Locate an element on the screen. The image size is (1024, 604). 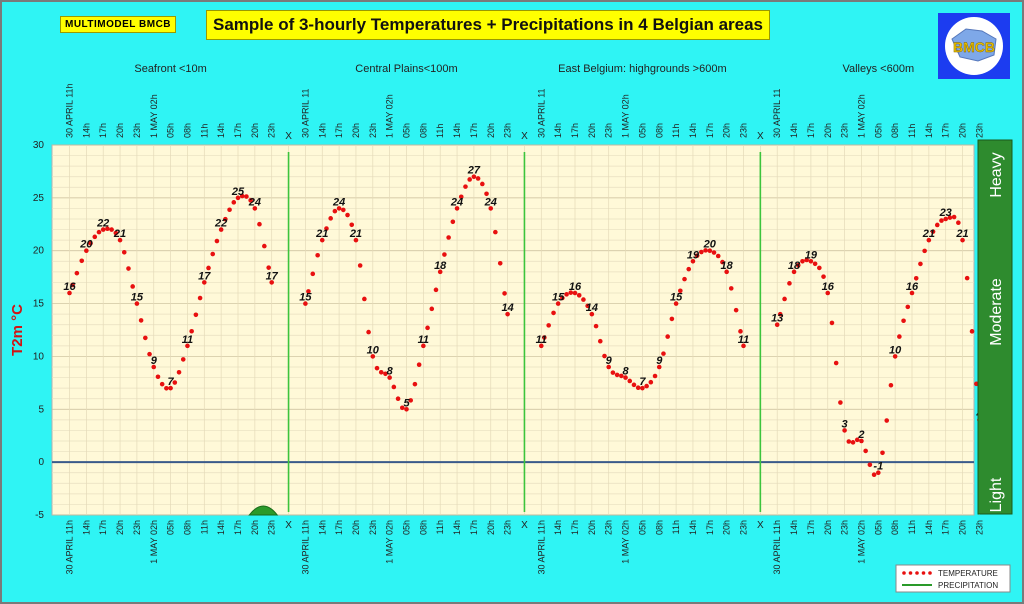
x-tick-label-top: 08h is located at coordinates (187, 130).